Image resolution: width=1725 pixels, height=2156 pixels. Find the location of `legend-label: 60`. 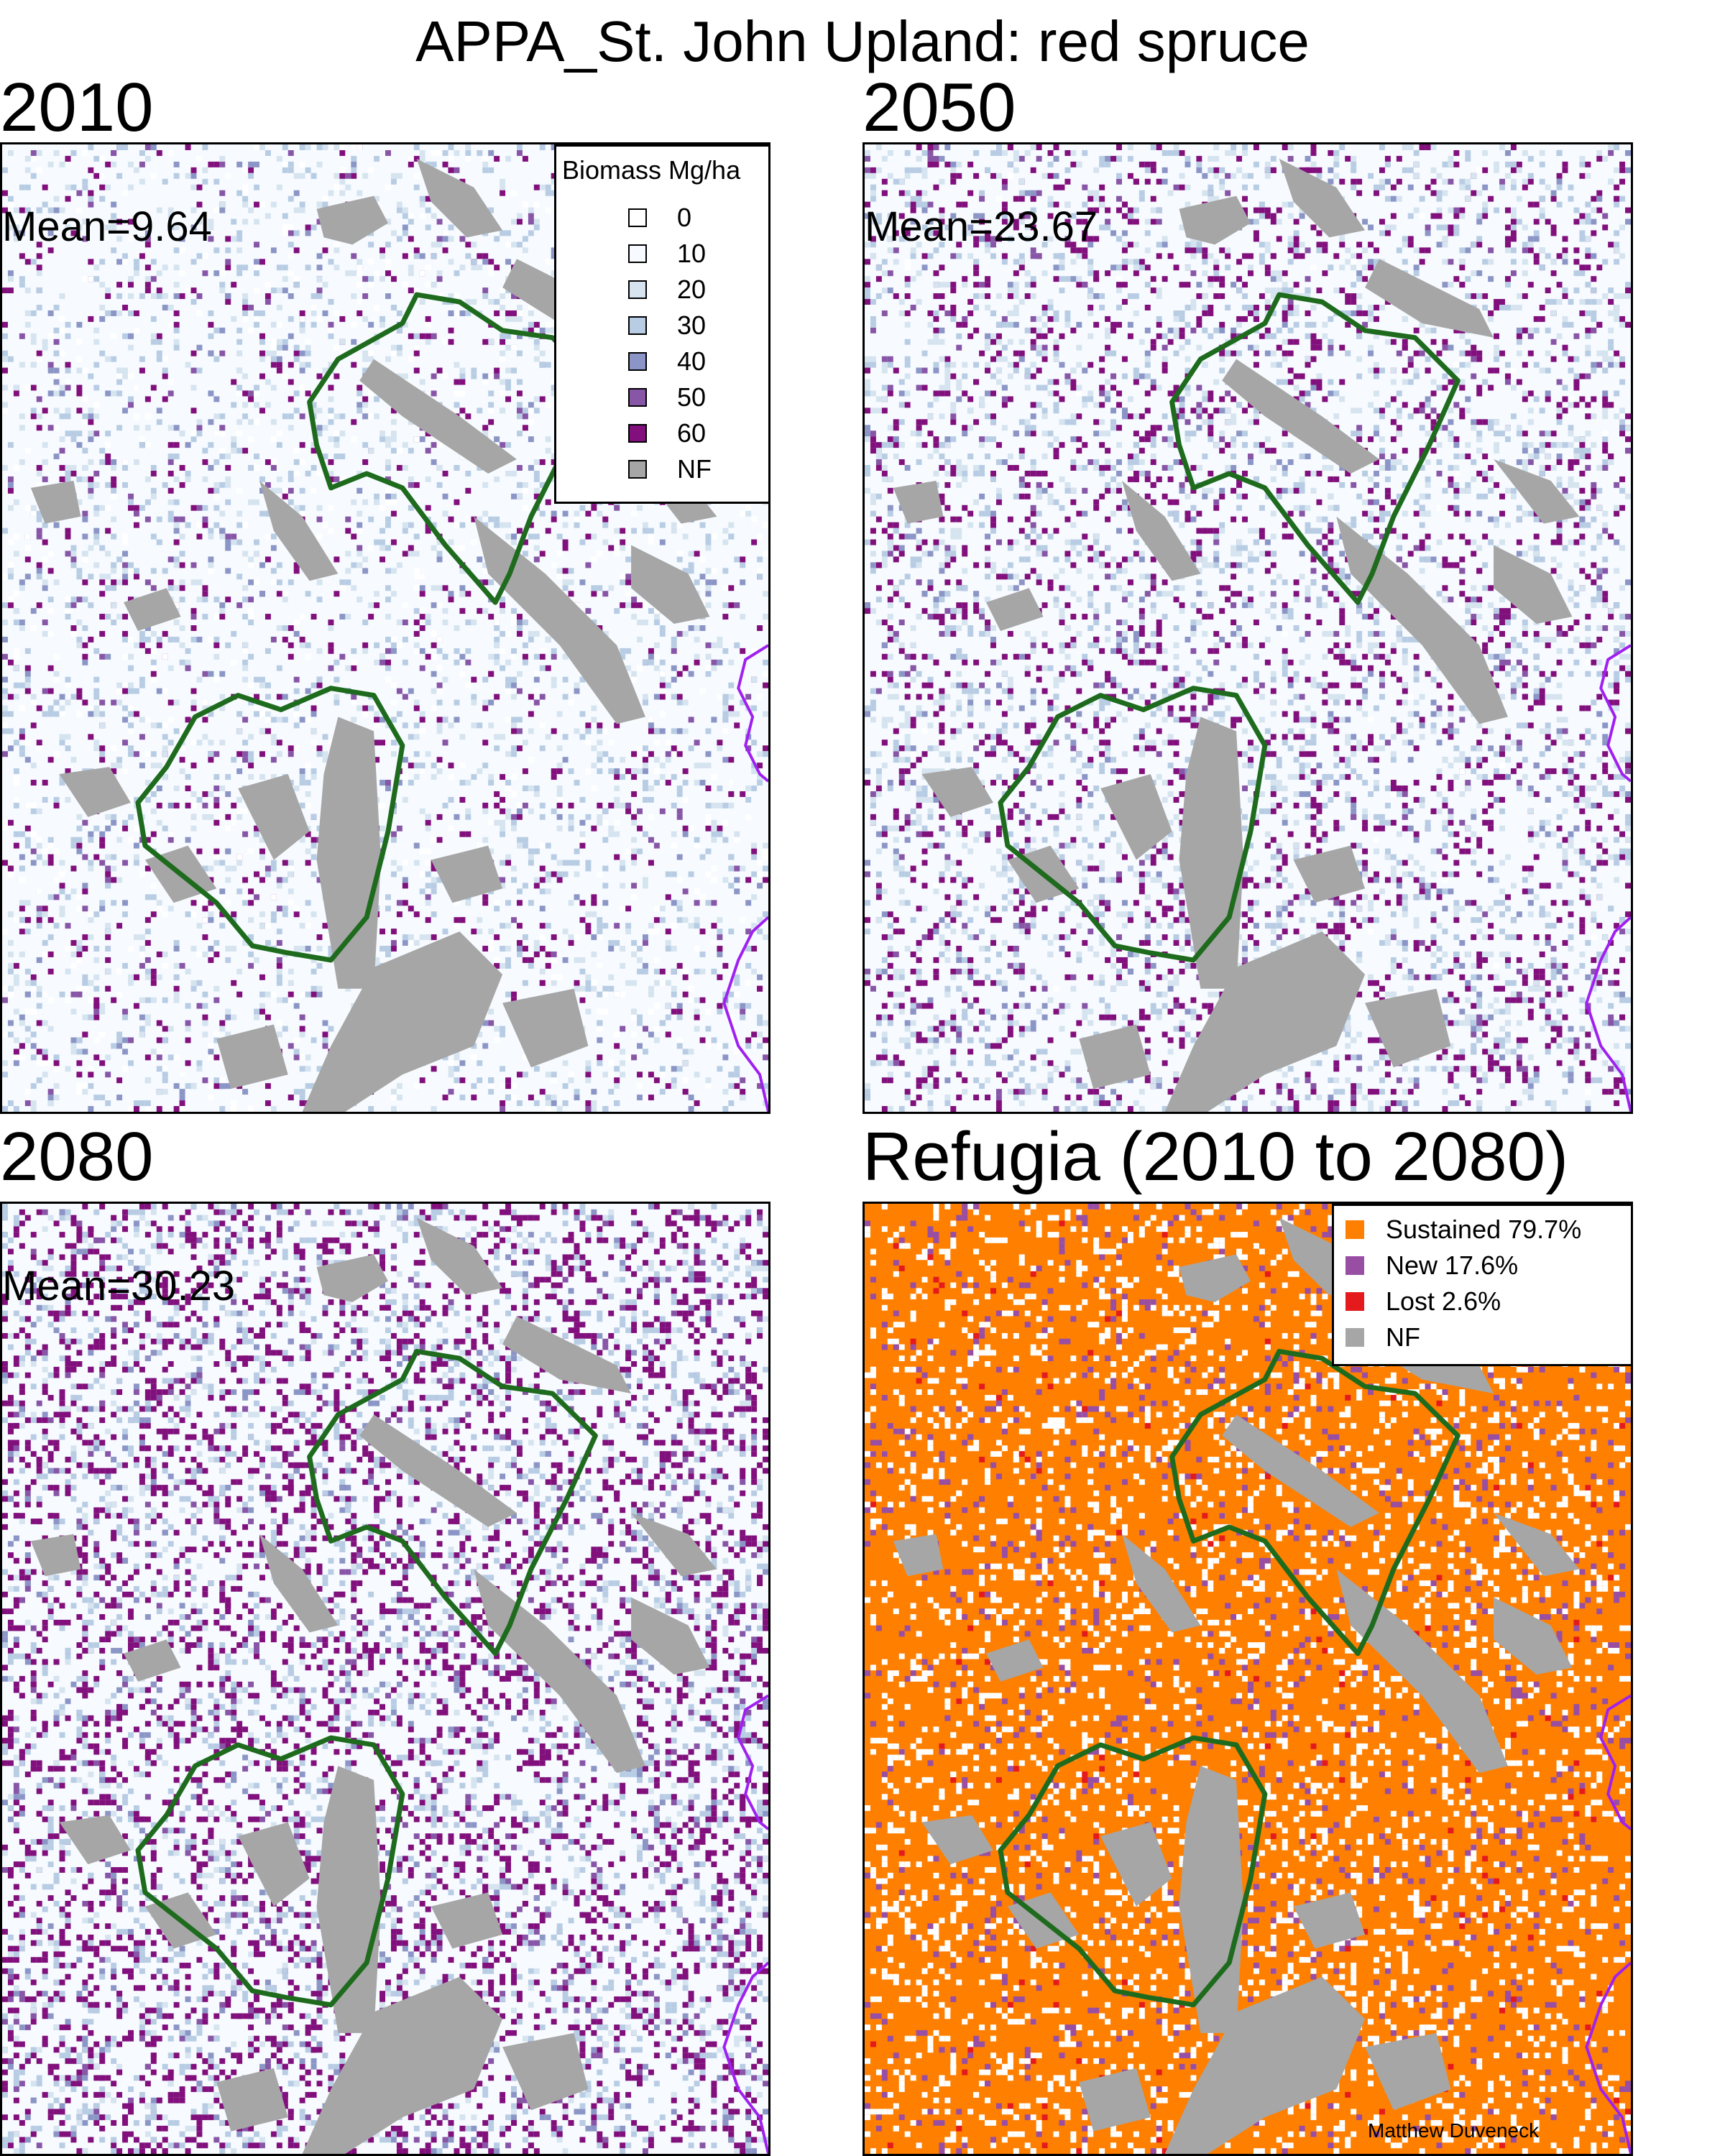

legend-label: 60 is located at coordinates (691, 433).